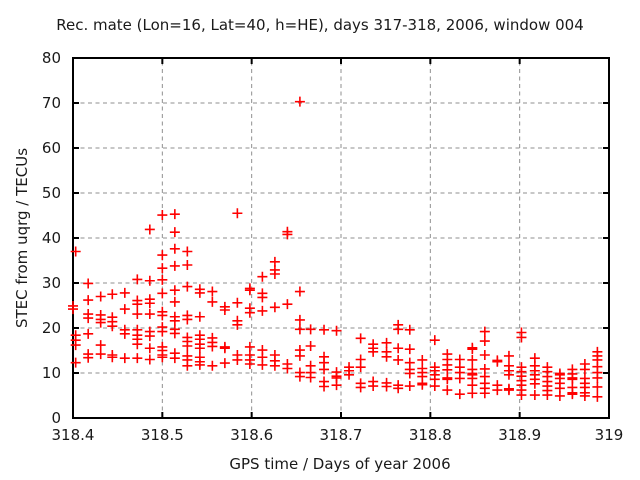 The width and height of the screenshot is (640, 480). What do you see at coordinates (51, 193) in the screenshot?
I see `y-tick-label: 50` at bounding box center [51, 193].